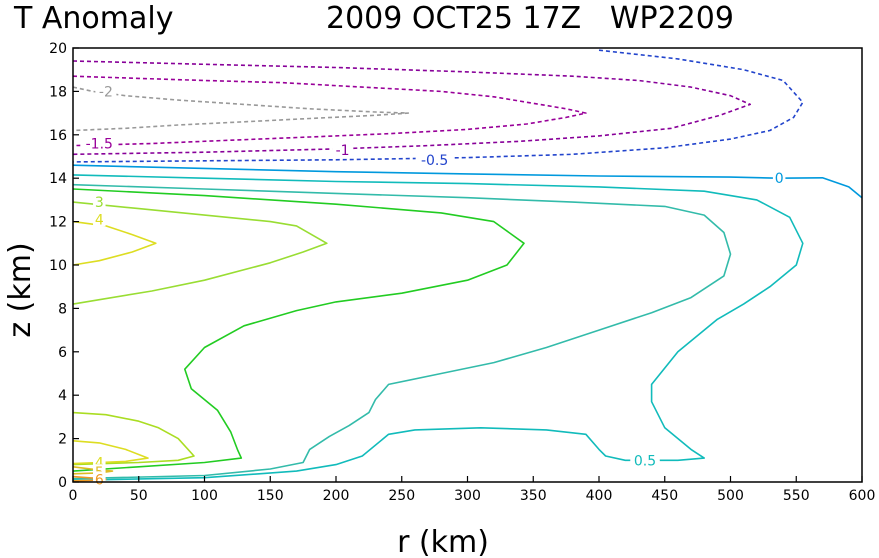 Image resolution: width=879 pixels, height=558 pixels. I want to click on x-tick-label: 150, so click(270, 496).